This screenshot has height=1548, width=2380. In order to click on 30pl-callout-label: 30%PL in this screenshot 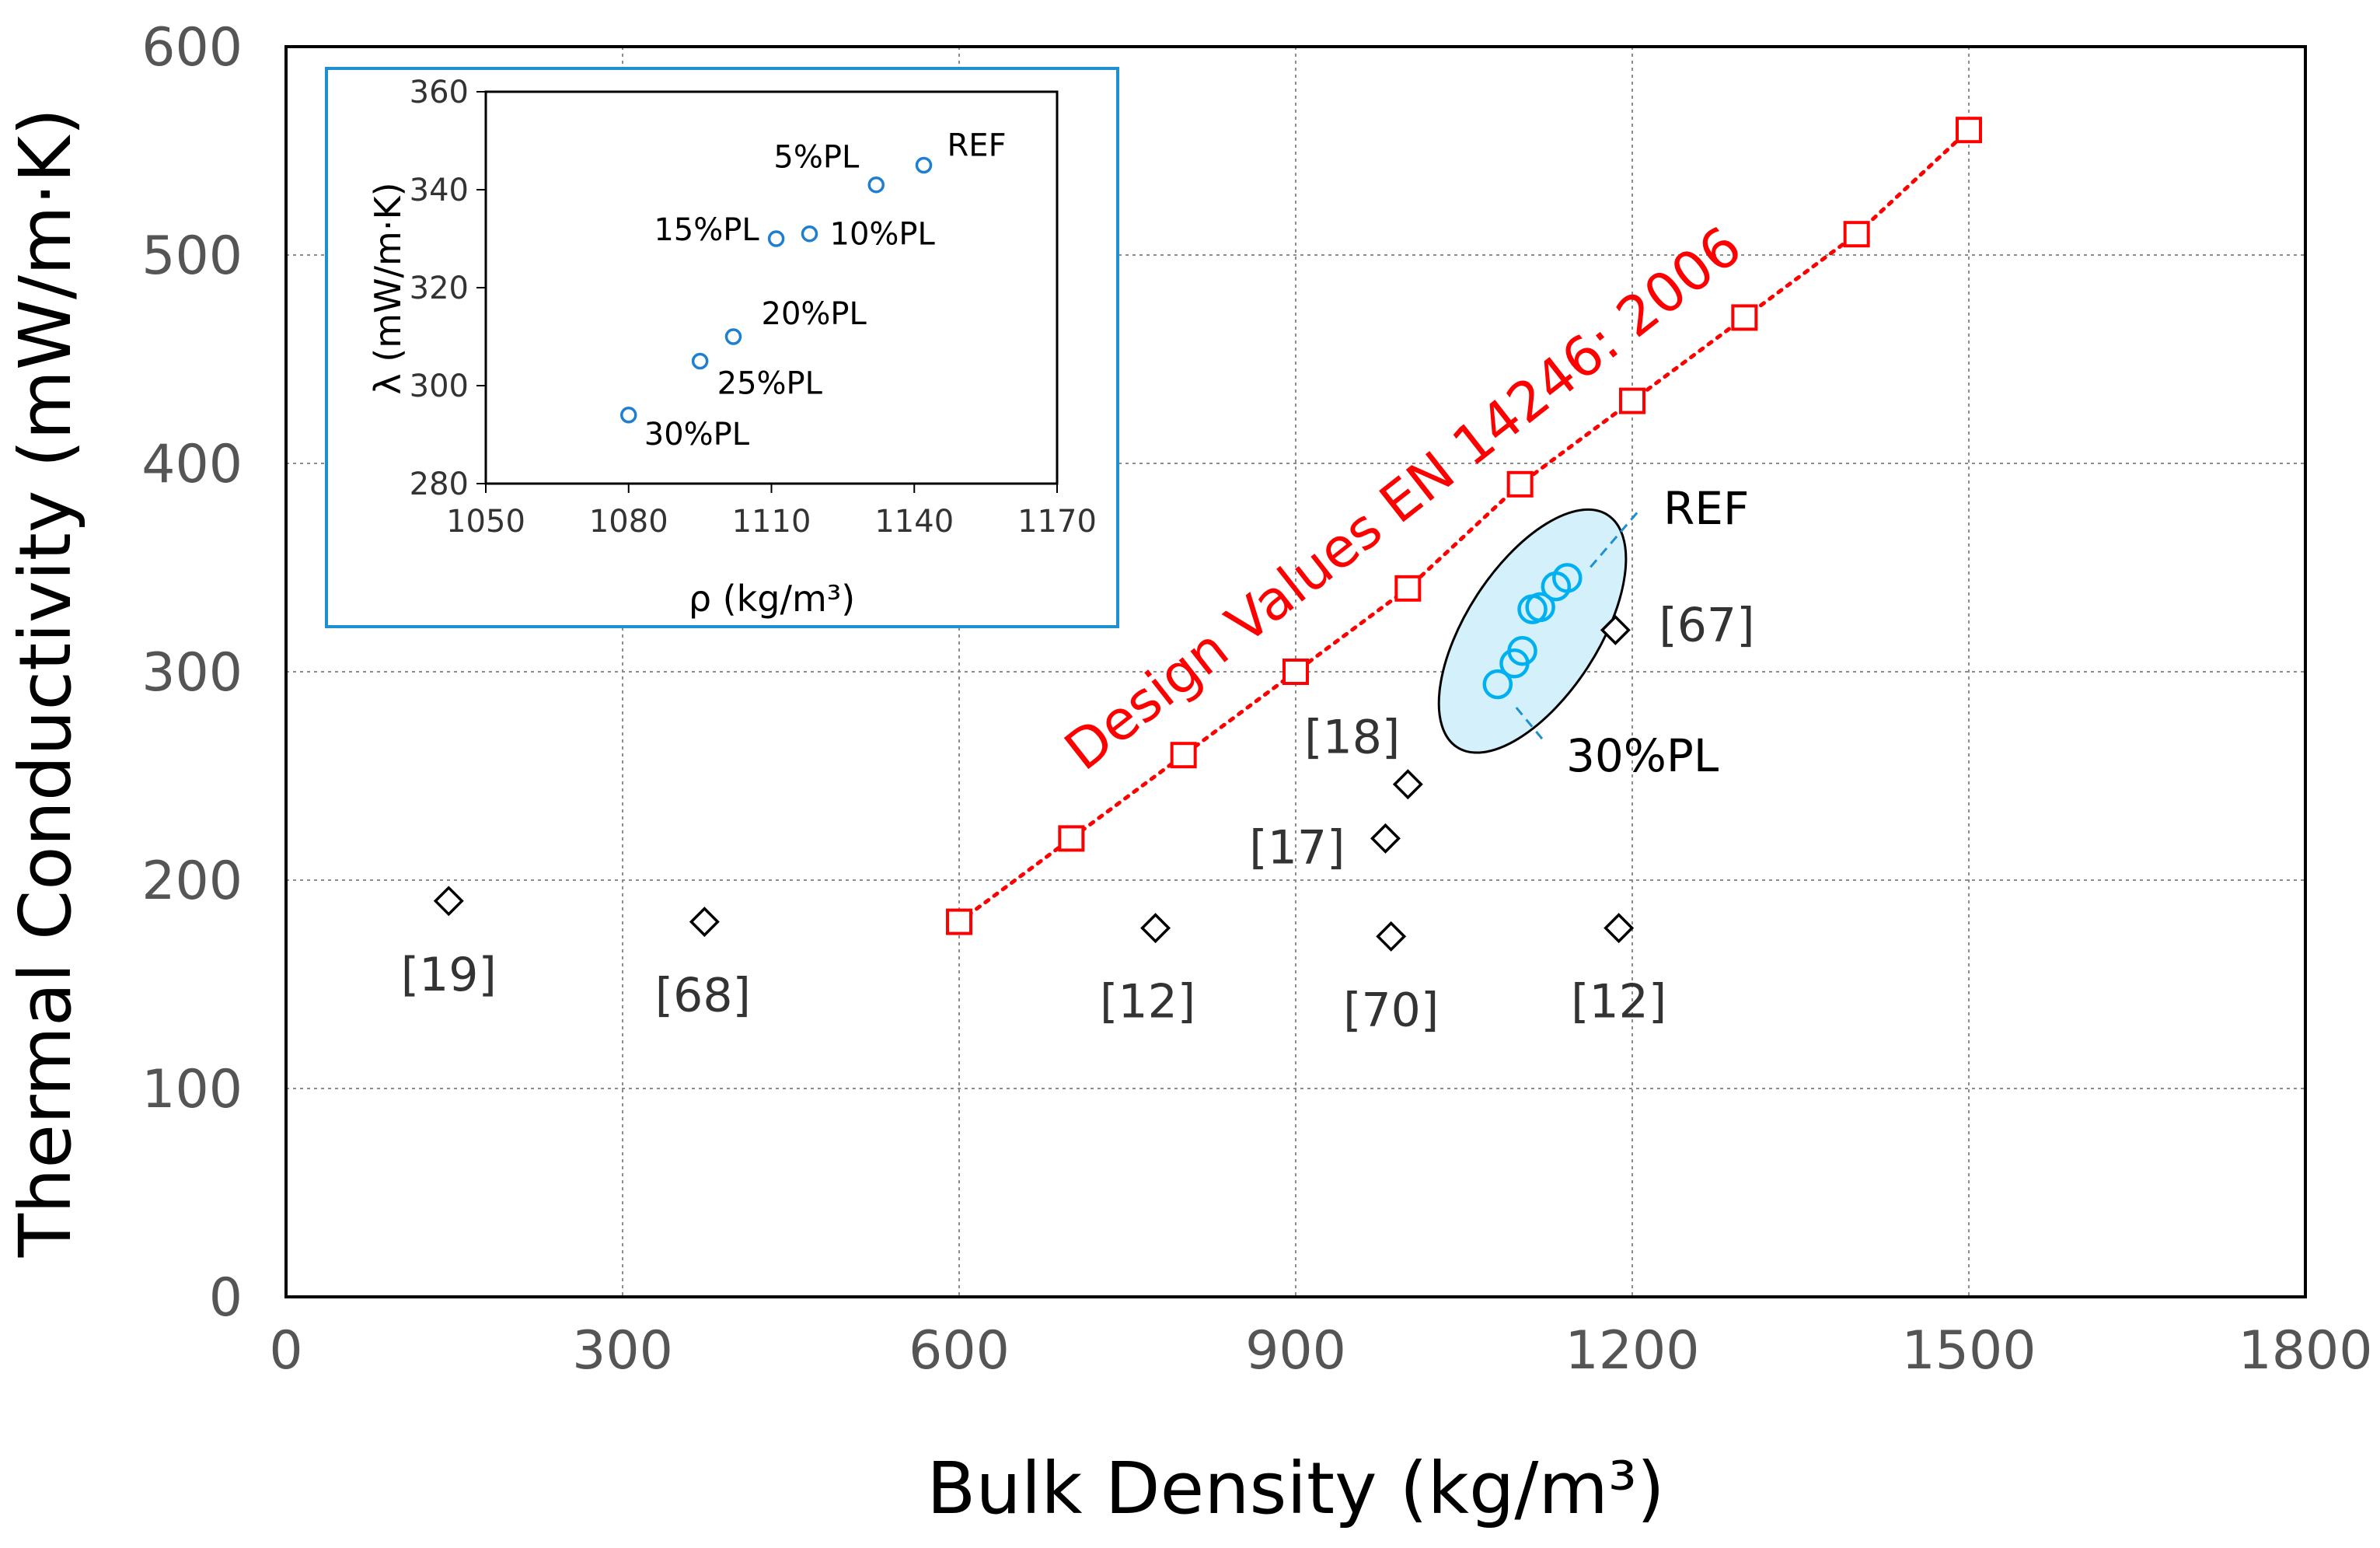, I will do `click(1643, 756)`.